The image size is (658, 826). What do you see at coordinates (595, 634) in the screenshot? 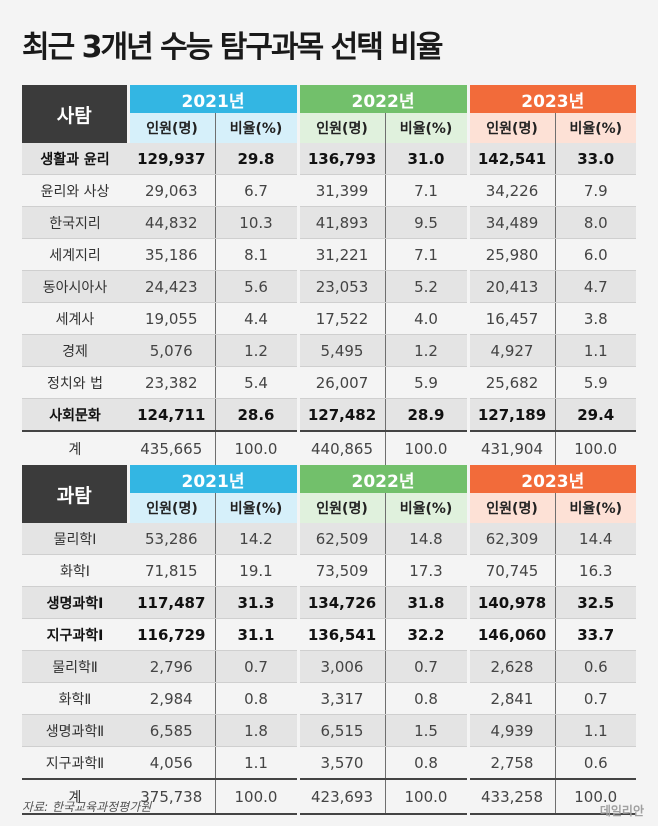
I see `ratio-cell: 33.7` at bounding box center [595, 634].